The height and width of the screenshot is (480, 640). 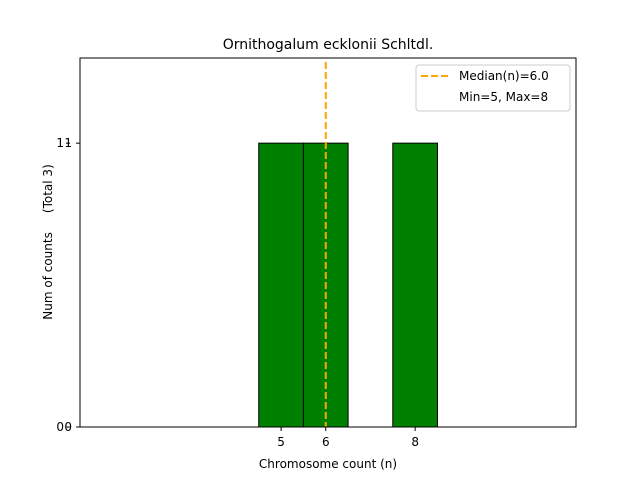 I want to click on y-tick-label-outer-1: 1, so click(x=60, y=143).